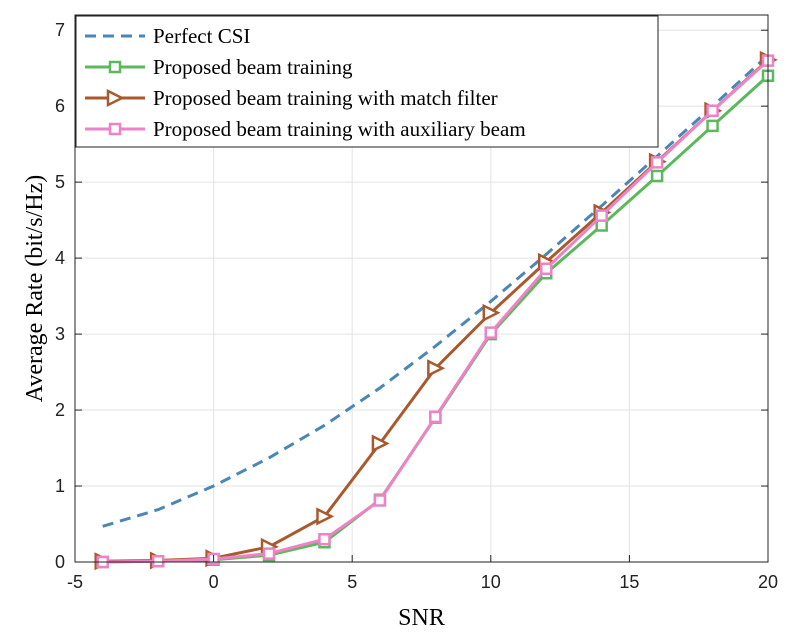 Image resolution: width=789 pixels, height=642 pixels. What do you see at coordinates (60, 410) in the screenshot?
I see `y-tick-label: 2` at bounding box center [60, 410].